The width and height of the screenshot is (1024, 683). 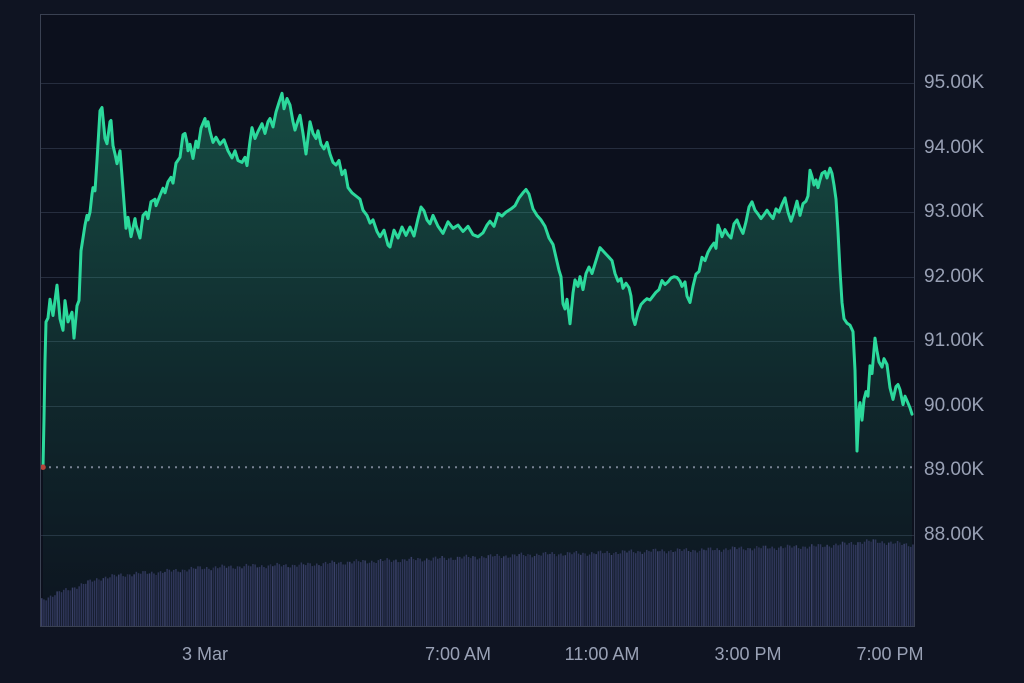 I want to click on y-axis-label: 95.00K, so click(x=954, y=82).